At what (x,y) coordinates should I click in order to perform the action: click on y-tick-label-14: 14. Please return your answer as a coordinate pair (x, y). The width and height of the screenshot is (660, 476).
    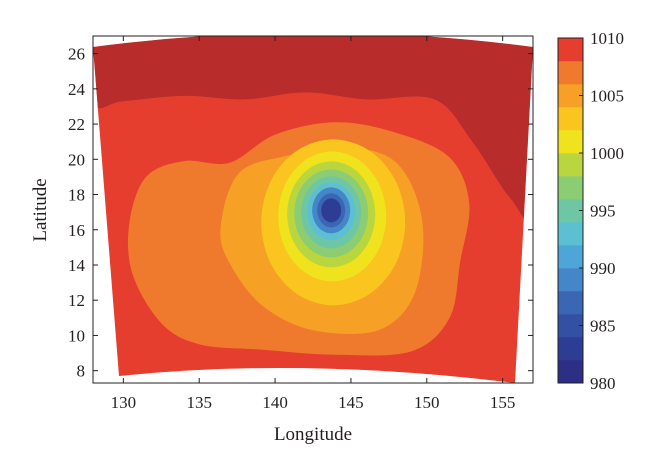
    Looking at the image, I should click on (77, 265).